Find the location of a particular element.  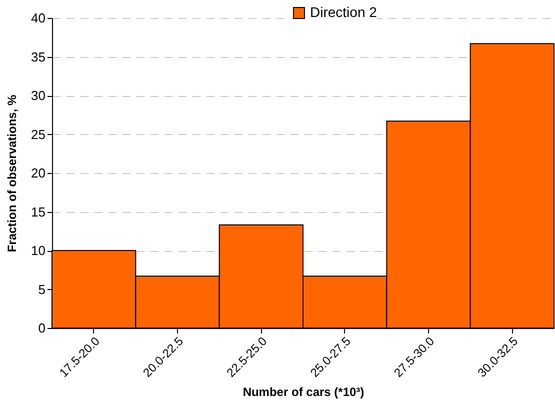

y-axis-title: Fraction of observations, % is located at coordinates (12, 173).